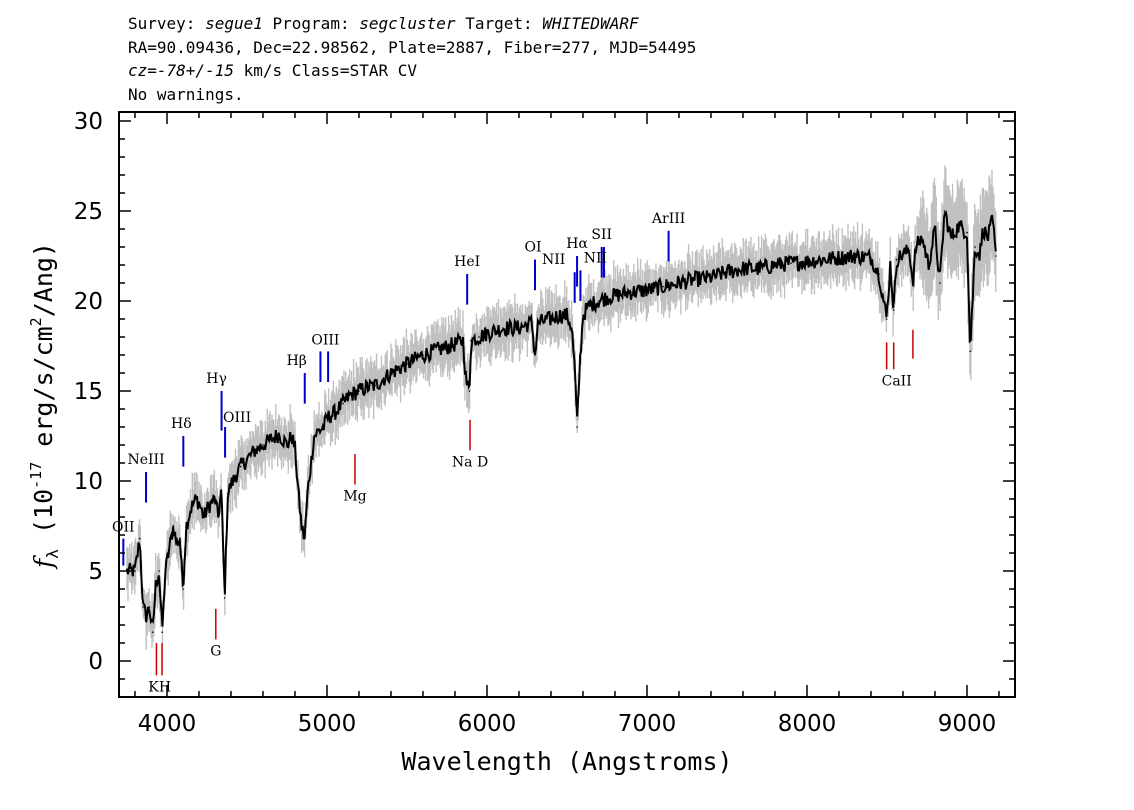 This screenshot has width=1134, height=810. What do you see at coordinates (181, 70) in the screenshot?
I see `redshift-value: cz=-78+/-15` at bounding box center [181, 70].